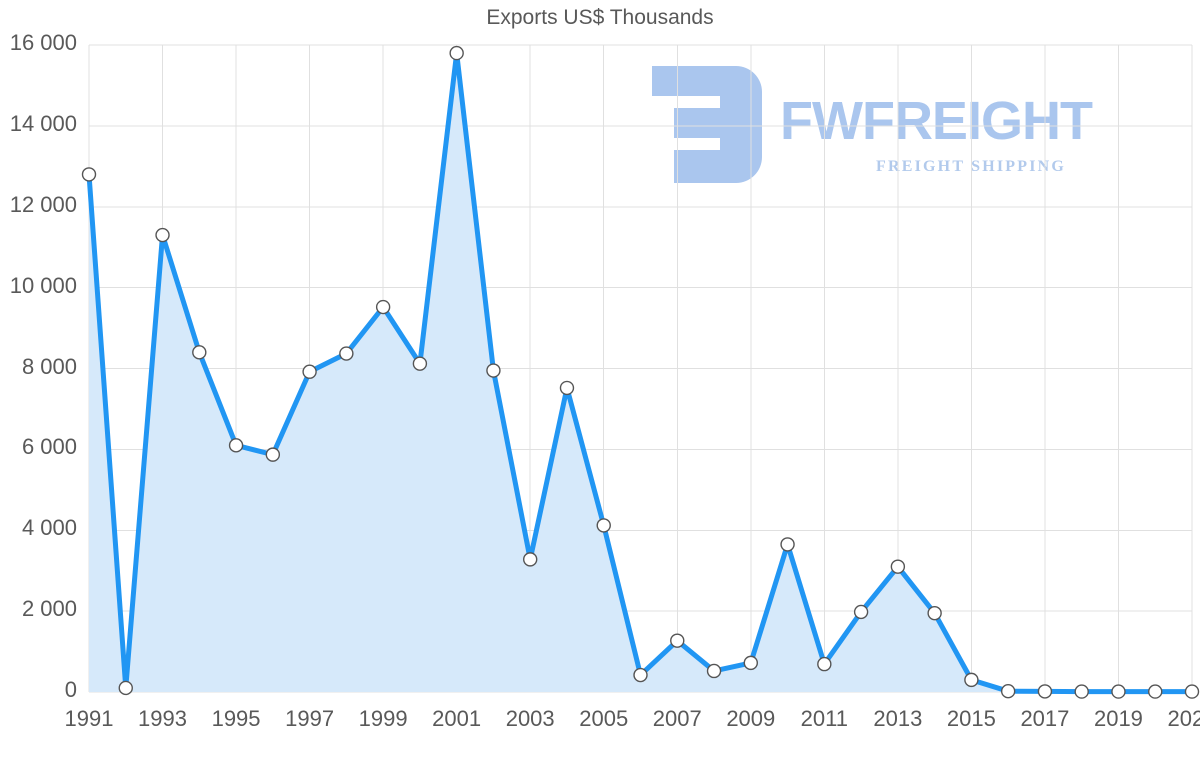 Image resolution: width=1200 pixels, height=763 pixels. What do you see at coordinates (600, 17) in the screenshot?
I see `chart-title: Exports US$ Thousands` at bounding box center [600, 17].